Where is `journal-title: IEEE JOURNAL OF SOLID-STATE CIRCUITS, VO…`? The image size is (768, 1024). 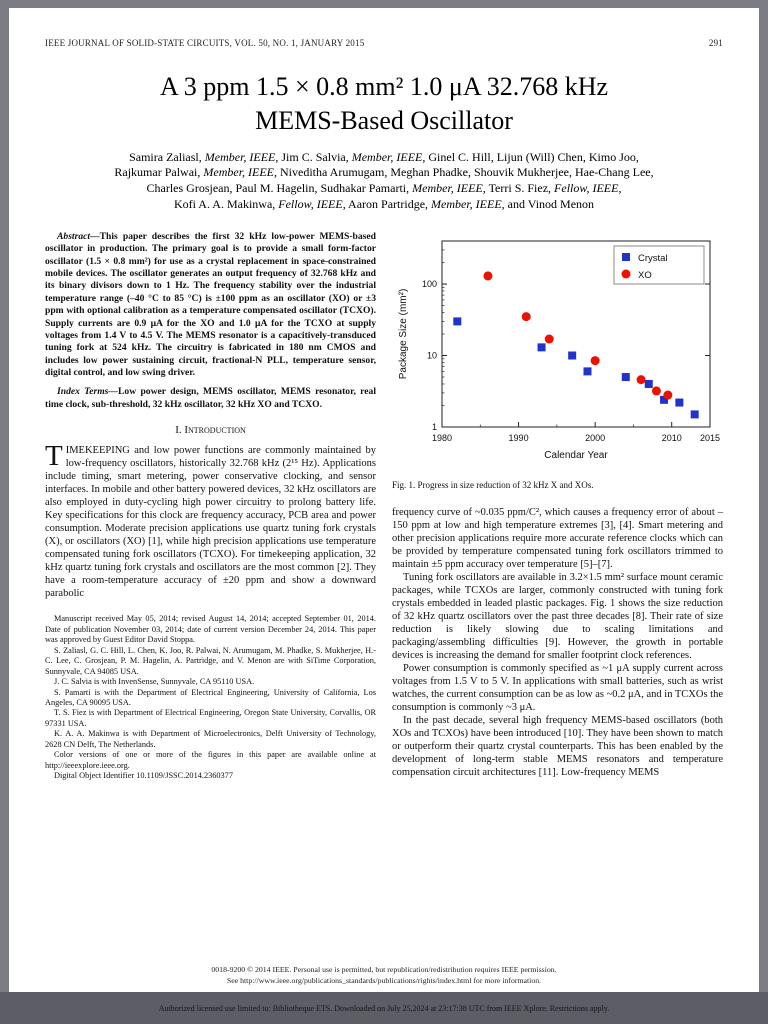 journal-title: IEEE JOURNAL OF SOLID-STATE CIRCUITS, VO… is located at coordinates (205, 43).